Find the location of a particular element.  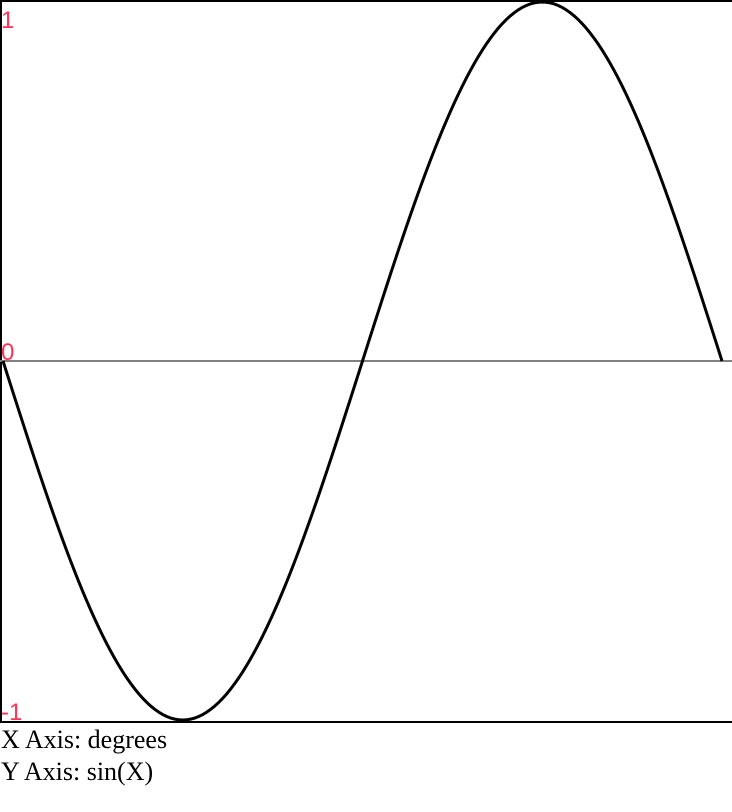

y-tick-label-0: 0 is located at coordinates (7, 352).